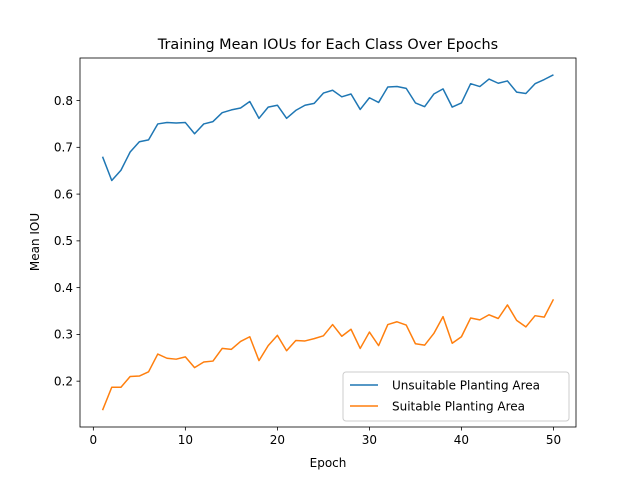  What do you see at coordinates (369, 440) in the screenshot?
I see `x-tick-label: 30` at bounding box center [369, 440].